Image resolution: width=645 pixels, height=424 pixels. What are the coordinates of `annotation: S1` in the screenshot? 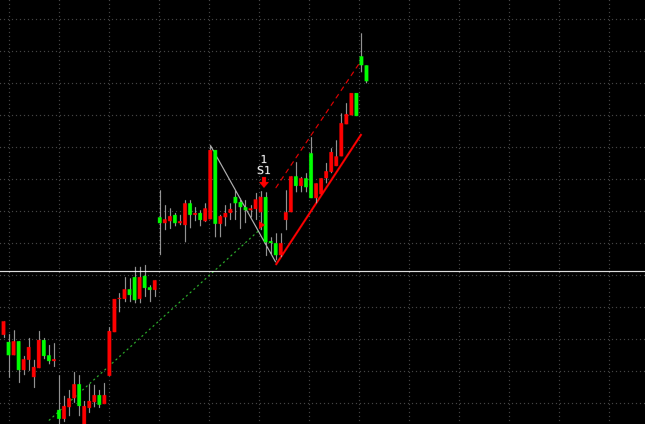 It's located at (264, 170).